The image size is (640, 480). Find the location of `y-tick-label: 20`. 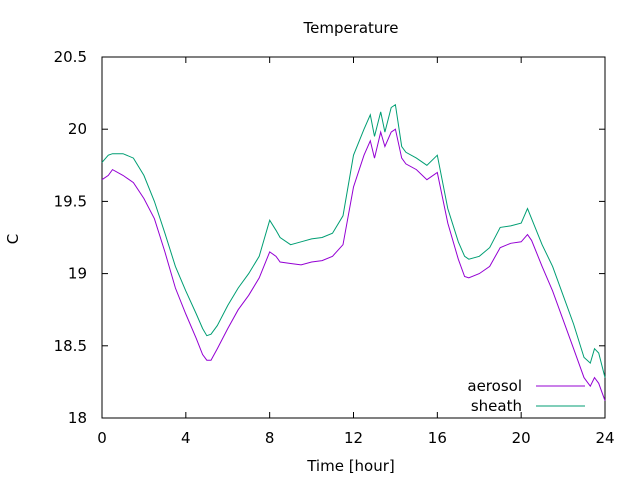

y-tick-label: 20 is located at coordinates (77, 129).